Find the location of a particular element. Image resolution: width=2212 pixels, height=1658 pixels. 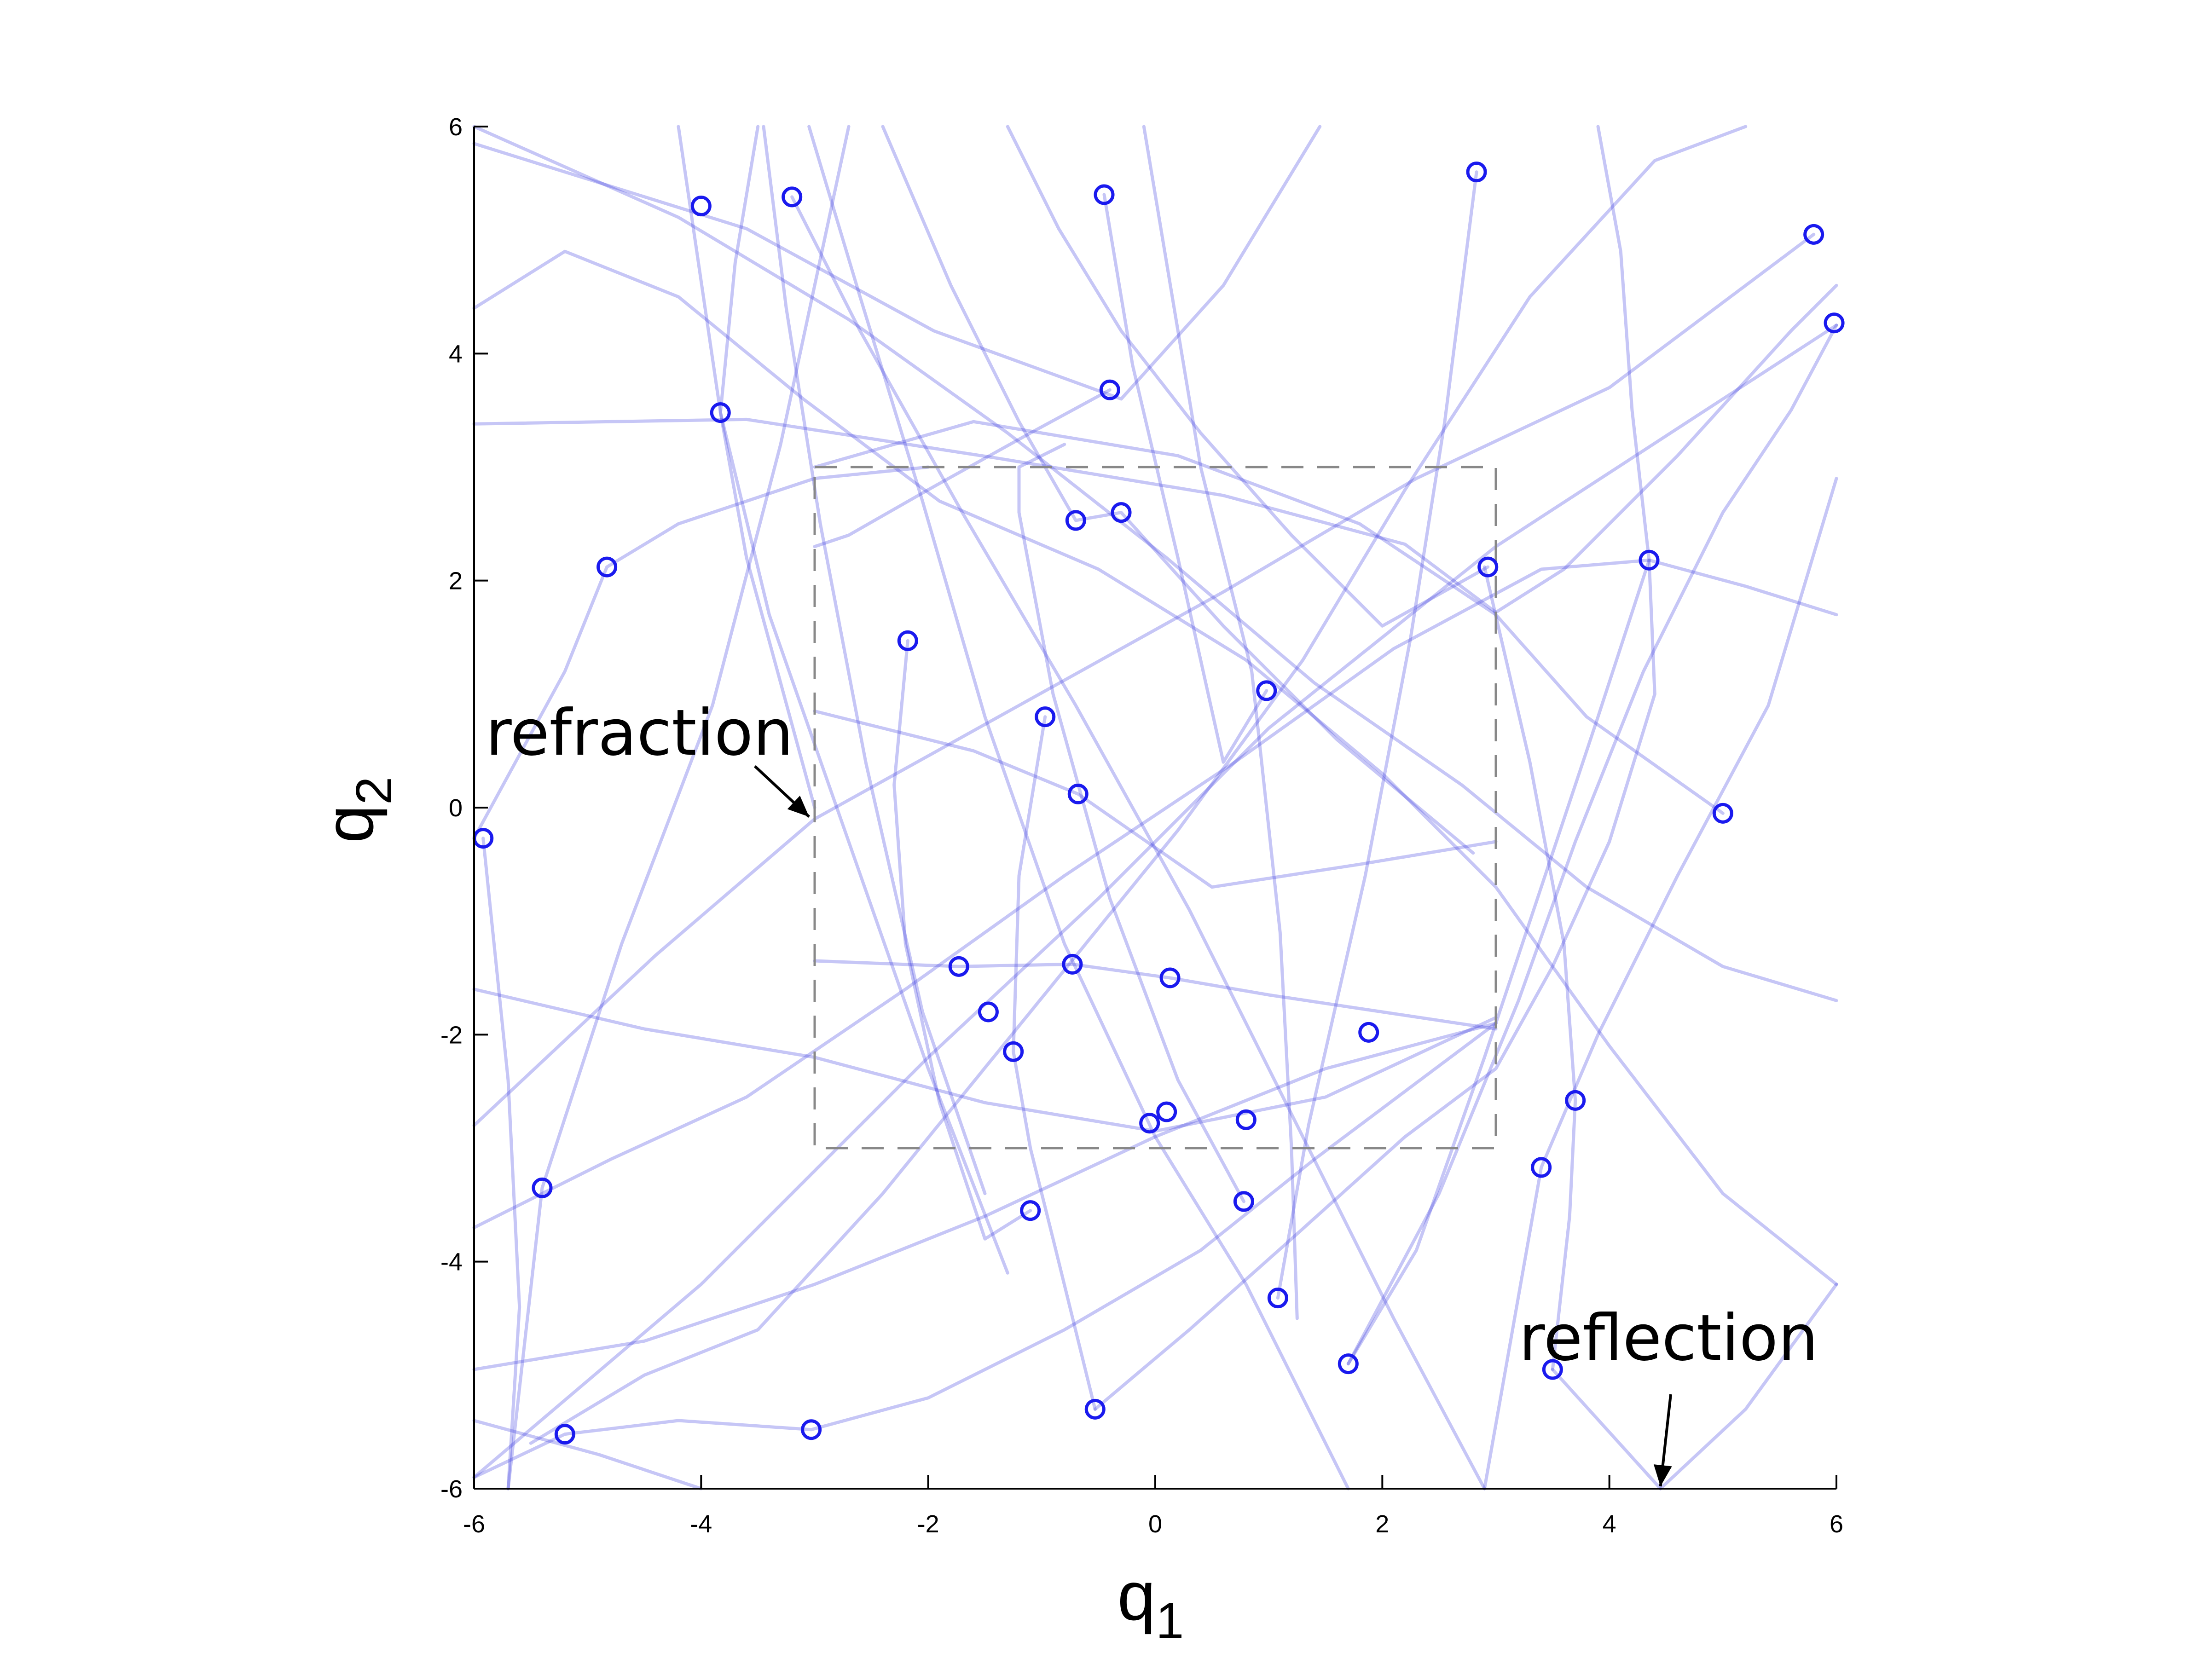

x-tick-label-5: 4 is located at coordinates (1609, 1524).